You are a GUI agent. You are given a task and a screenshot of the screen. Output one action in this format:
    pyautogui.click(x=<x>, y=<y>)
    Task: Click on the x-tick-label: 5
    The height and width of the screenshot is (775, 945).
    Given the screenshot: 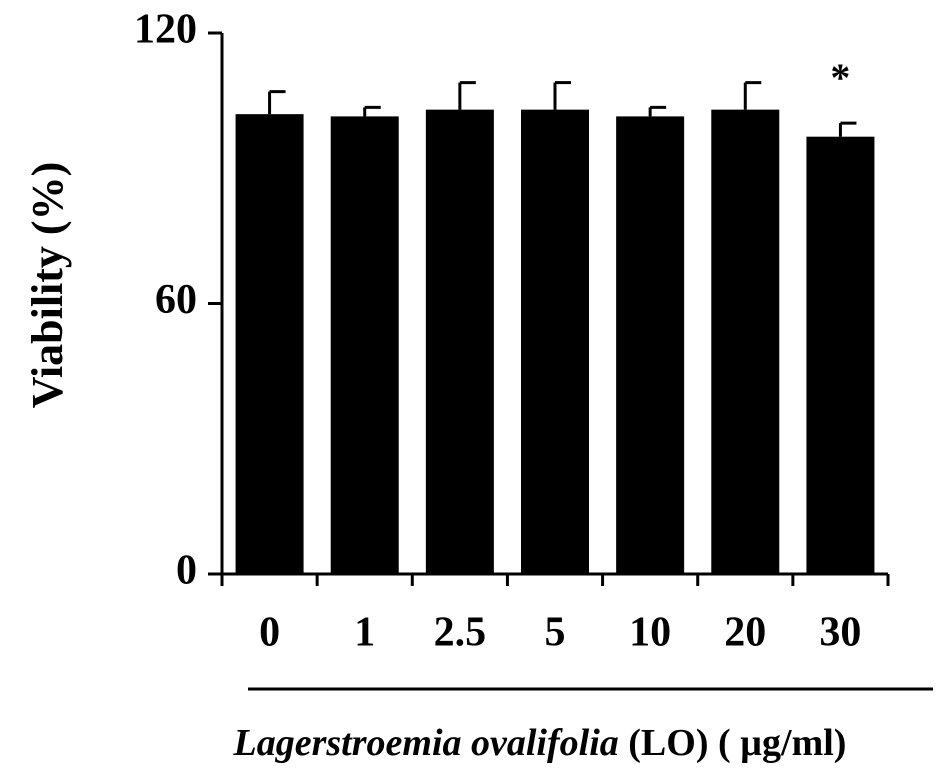 What is the action you would take?
    pyautogui.click(x=555, y=633)
    